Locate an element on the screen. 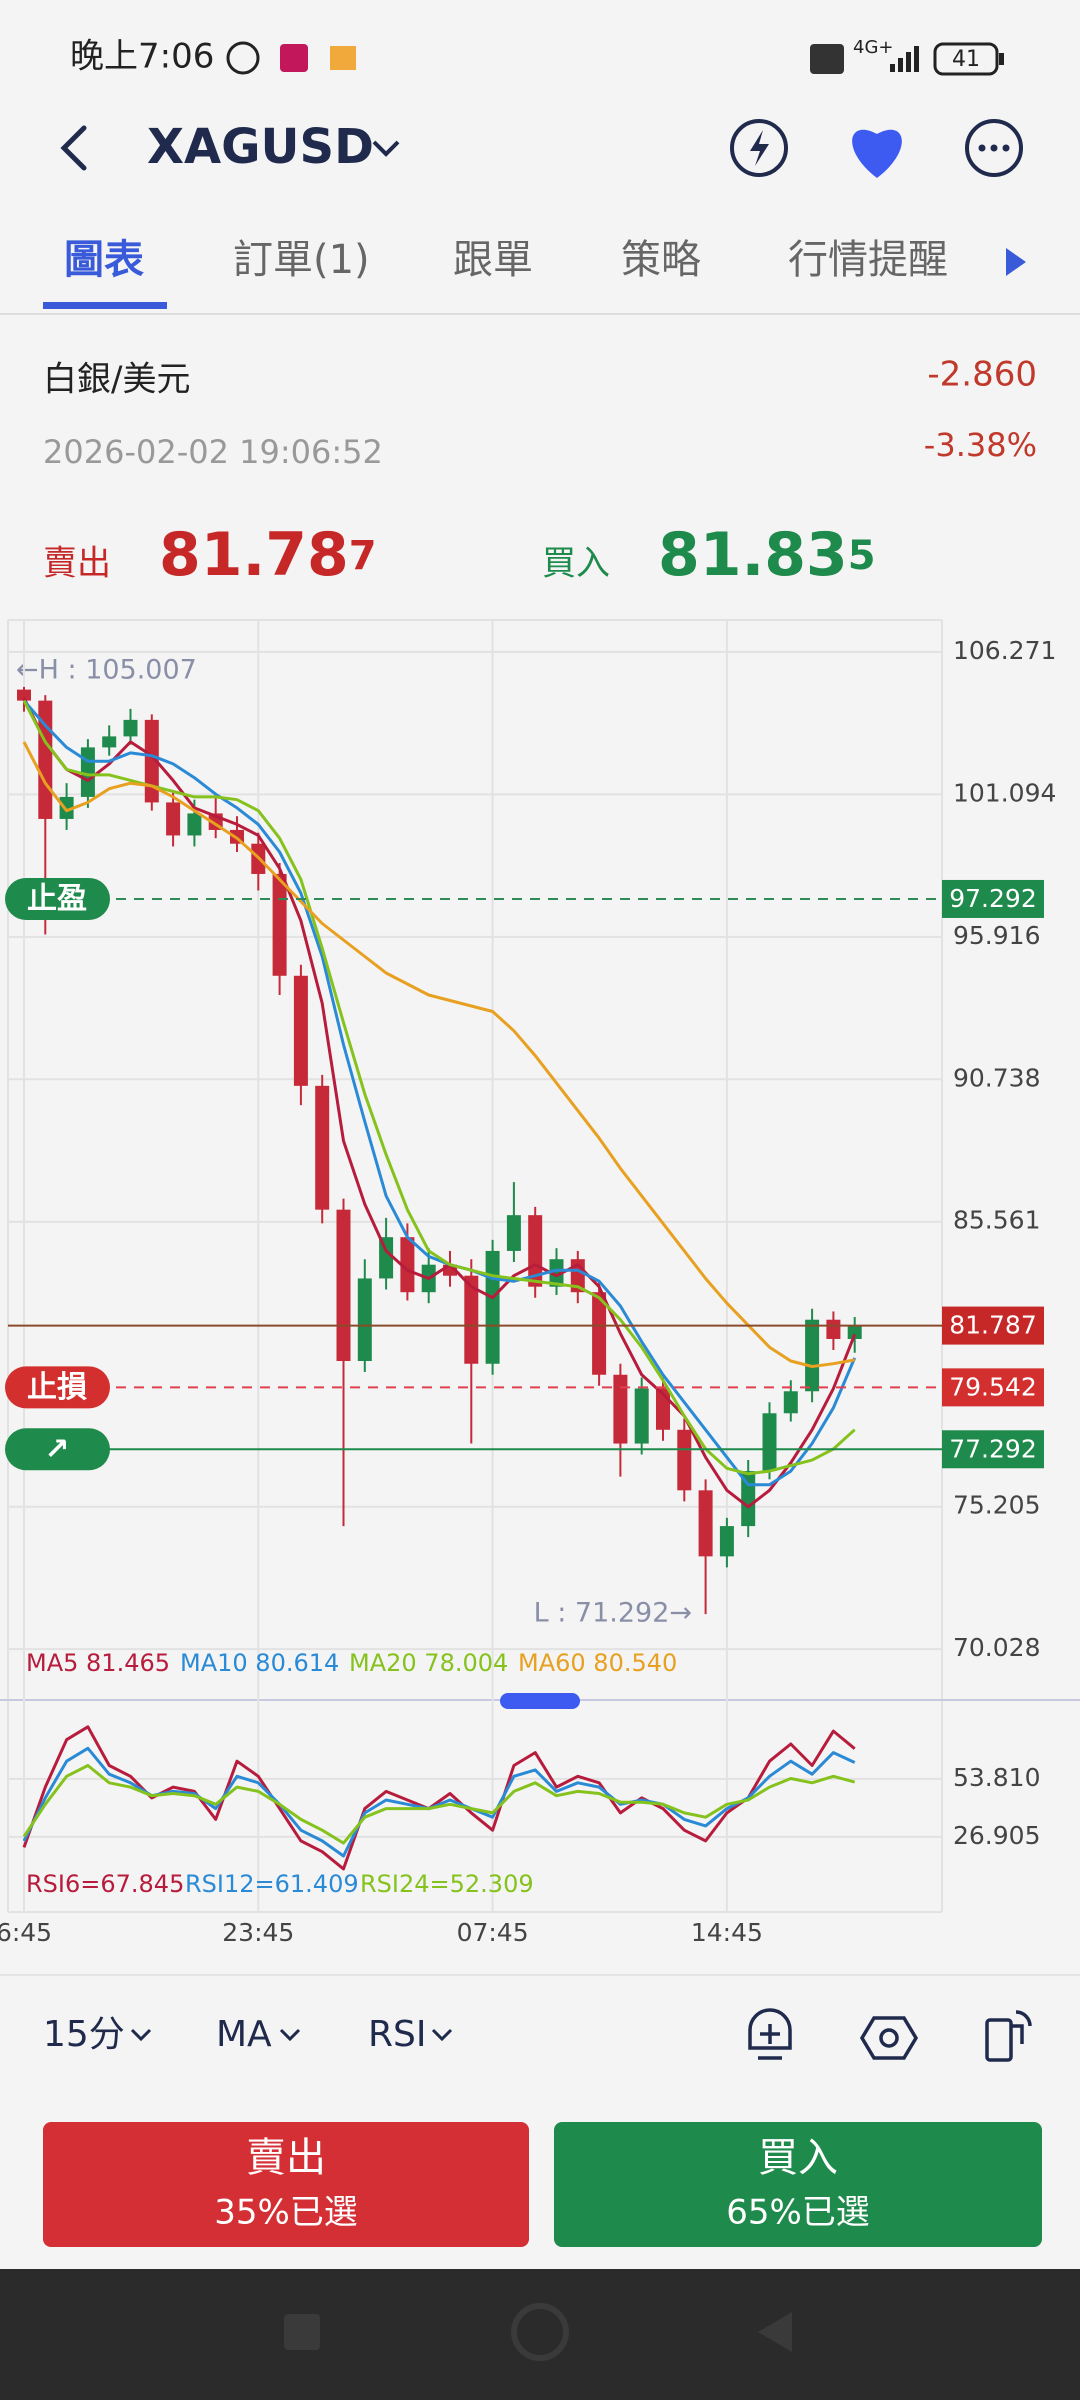 The width and height of the screenshot is (1080, 2400). tab-active: 圖表 is located at coordinates (104, 260).